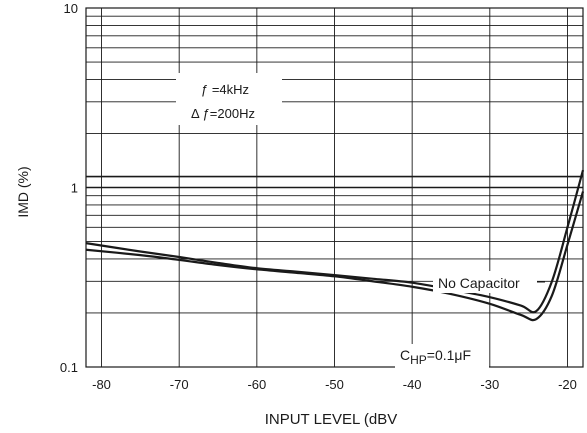 This screenshot has height=433, width=587. I want to click on x-tick-label: -80, so click(101, 384).